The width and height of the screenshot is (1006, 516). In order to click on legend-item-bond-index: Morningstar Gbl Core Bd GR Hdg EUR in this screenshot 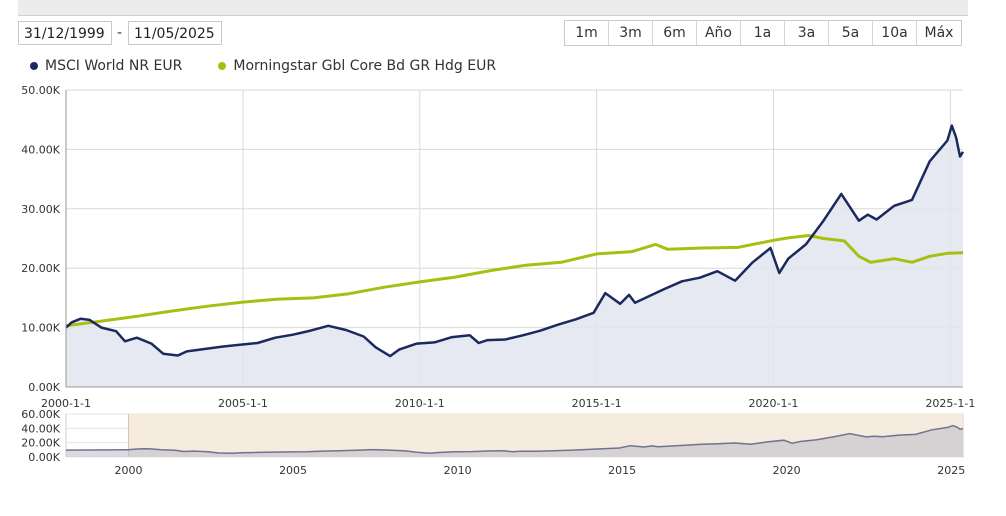, I will do `click(357, 66)`.